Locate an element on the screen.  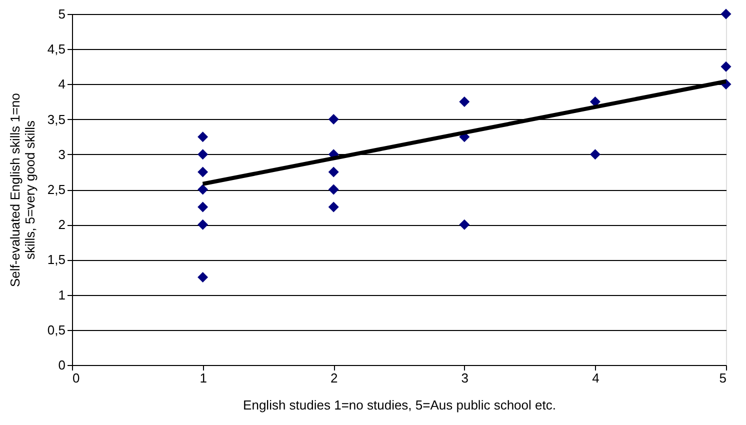
y-axis-title: Self-evaluated English skills 1=no skills, 5=very good skills is located at coordinates (22, 190).